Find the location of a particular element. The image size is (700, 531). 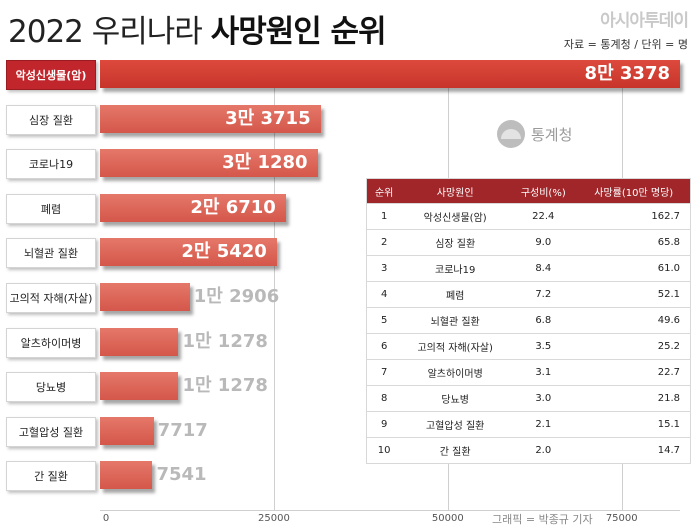

x-tick-label: 0 is located at coordinates (106, 518).